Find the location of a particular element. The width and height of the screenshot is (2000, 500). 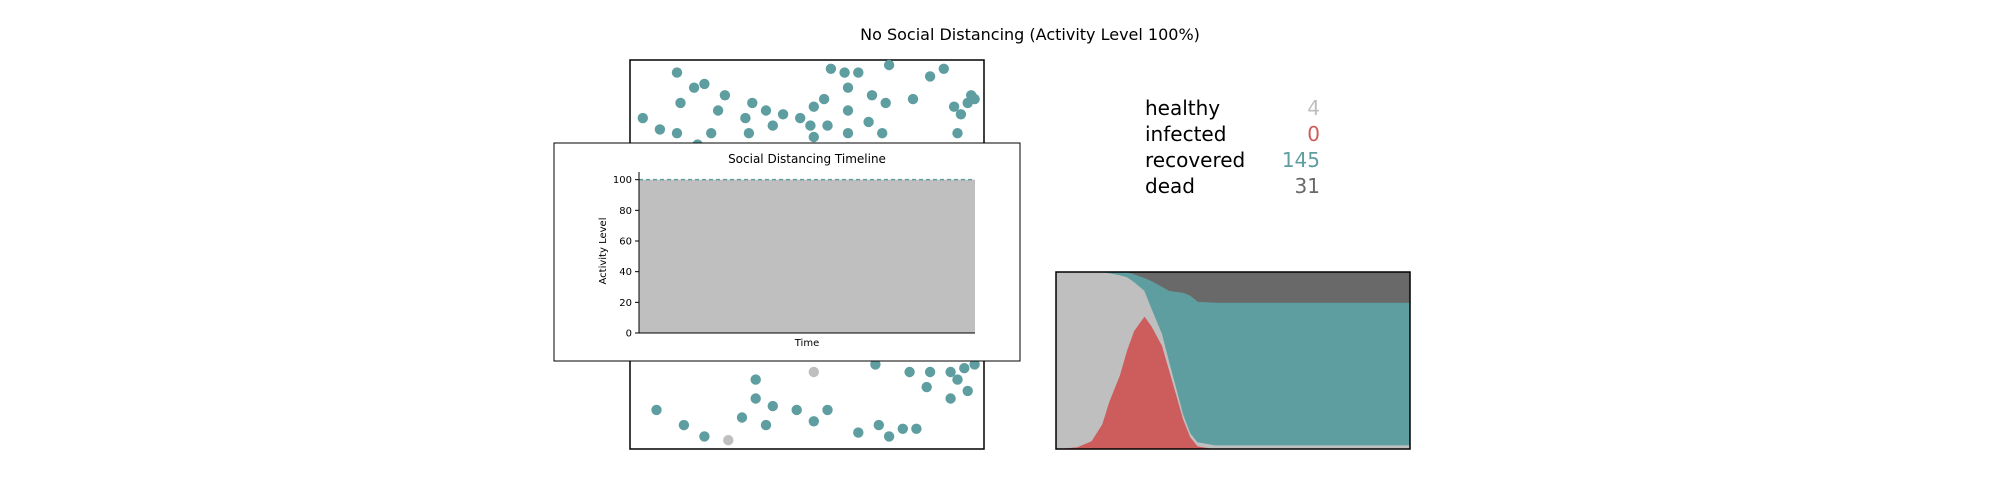

timeline-plot: 0 20 40 60 80 100 is located at coordinates (794, 256).